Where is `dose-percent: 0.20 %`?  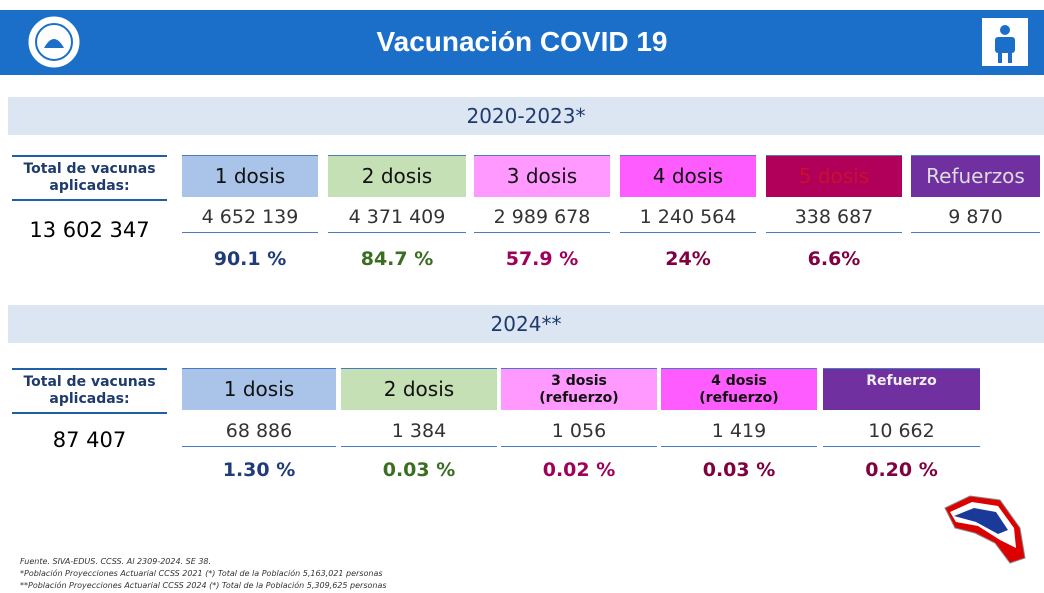
dose-percent: 0.20 % is located at coordinates (901, 470).